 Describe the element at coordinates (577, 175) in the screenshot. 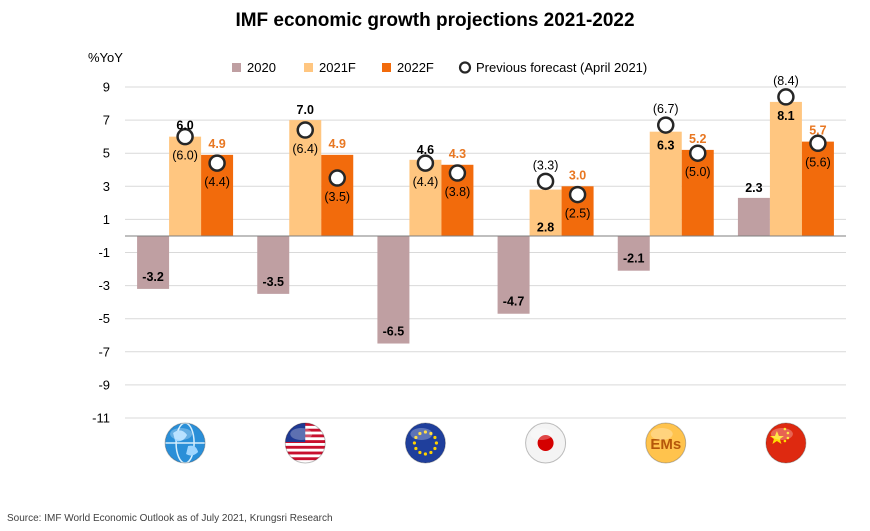

I see `data-label: 3.0` at that location.